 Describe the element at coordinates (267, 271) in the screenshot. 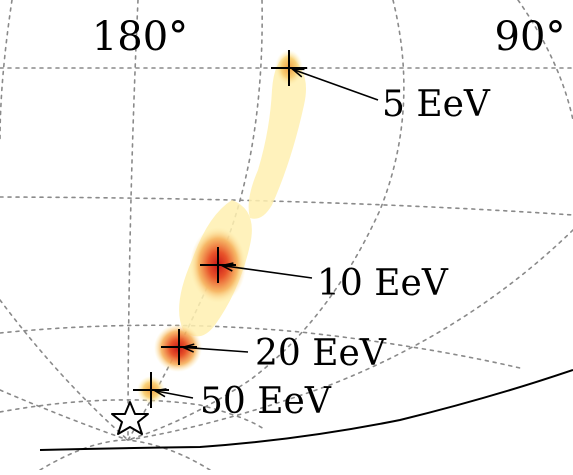

I see `arrow-10eev` at that location.